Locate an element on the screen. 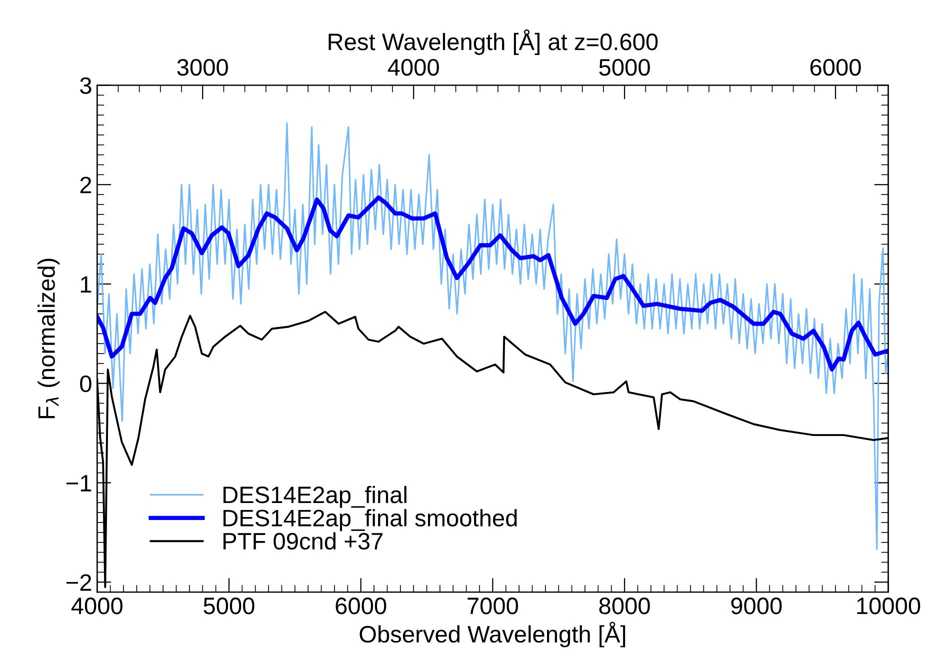 Image resolution: width=934 pixels, height=666 pixels. y-tick-label: −2 is located at coordinates (79, 582).